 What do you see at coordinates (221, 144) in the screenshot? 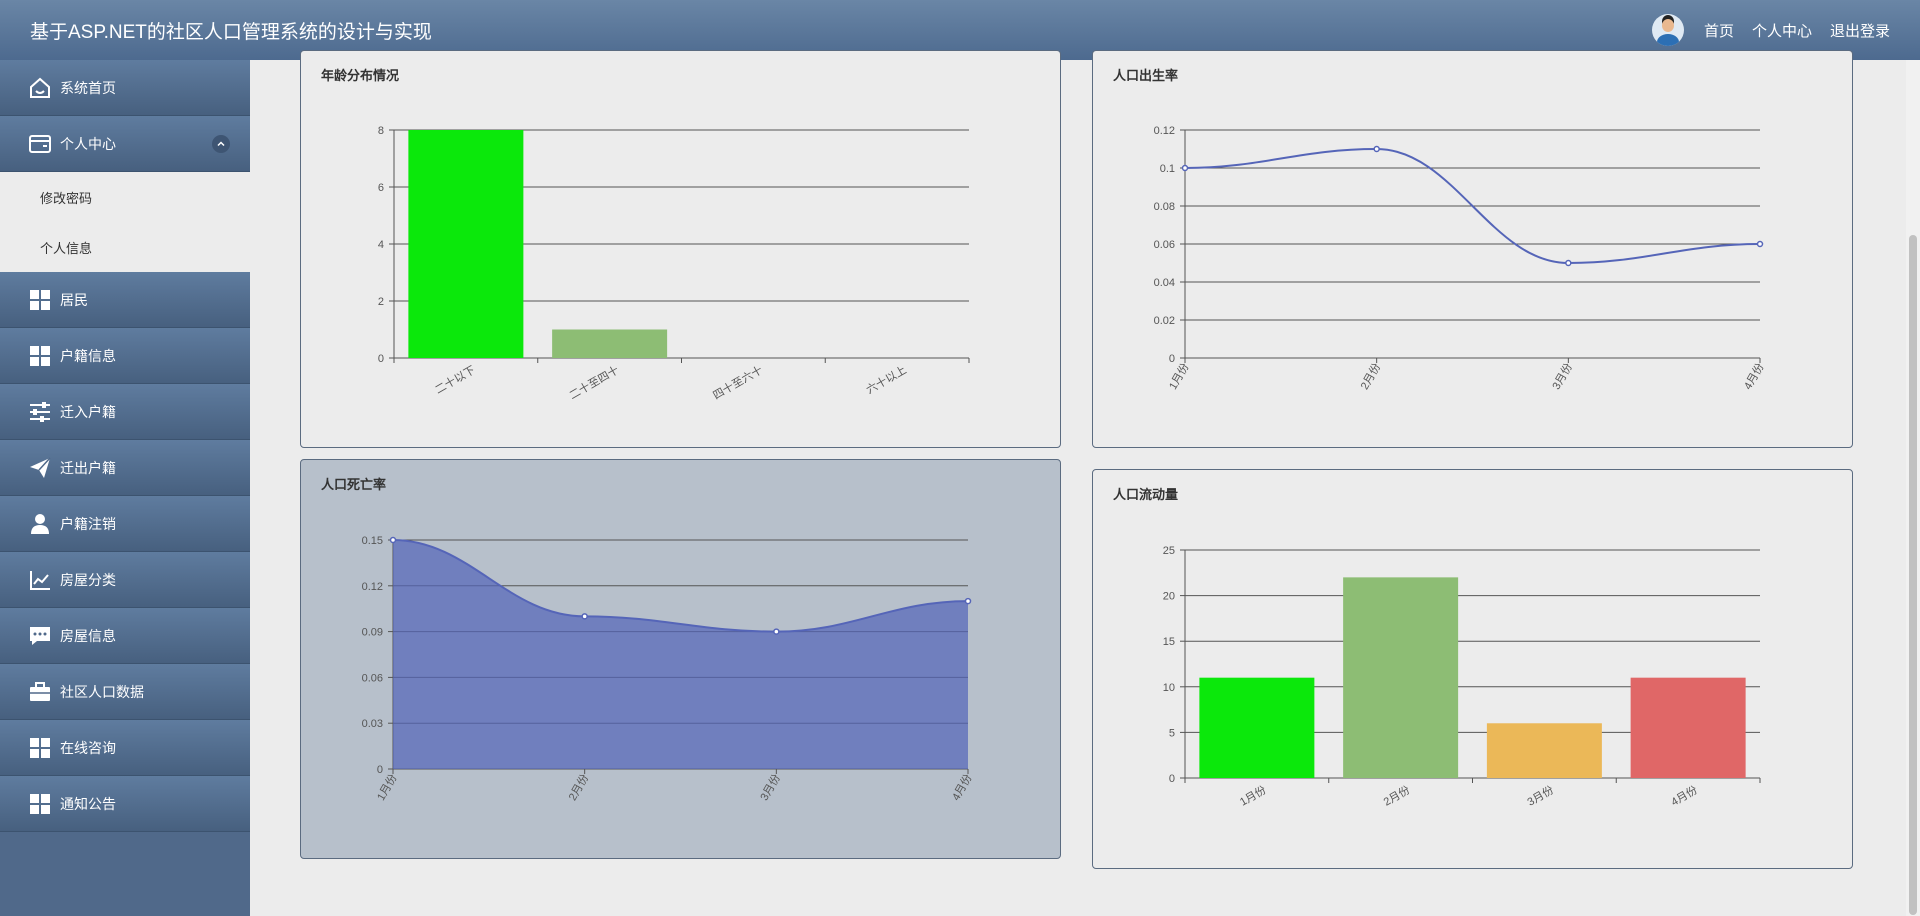
I see `chevron-up-icon` at bounding box center [221, 144].